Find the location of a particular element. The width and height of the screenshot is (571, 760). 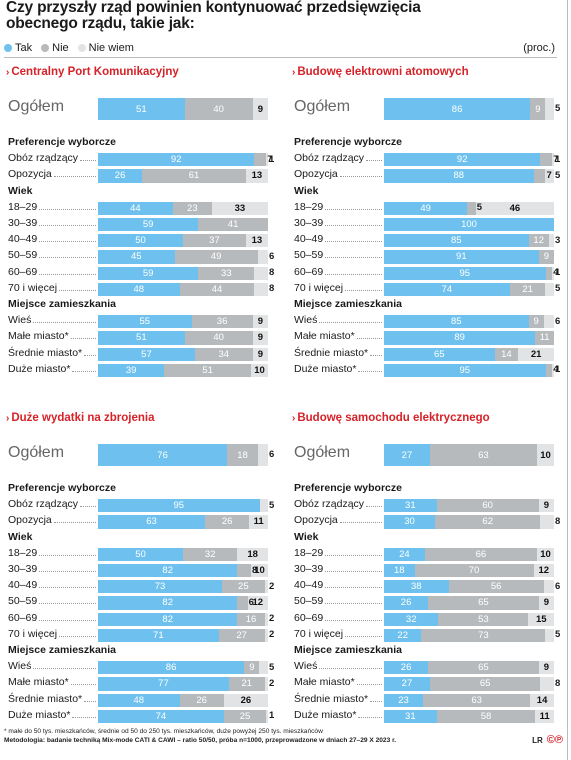

row-bar: 71 27 is located at coordinates (183, 635).